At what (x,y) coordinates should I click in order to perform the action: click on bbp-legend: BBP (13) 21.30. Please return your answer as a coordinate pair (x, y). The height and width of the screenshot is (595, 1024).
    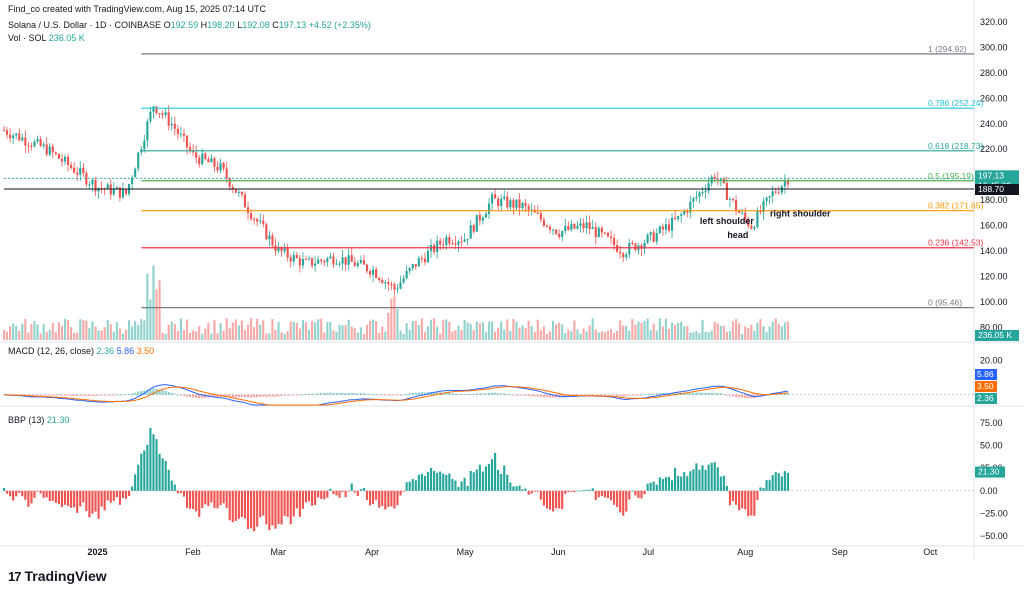
    Looking at the image, I should click on (38, 420).